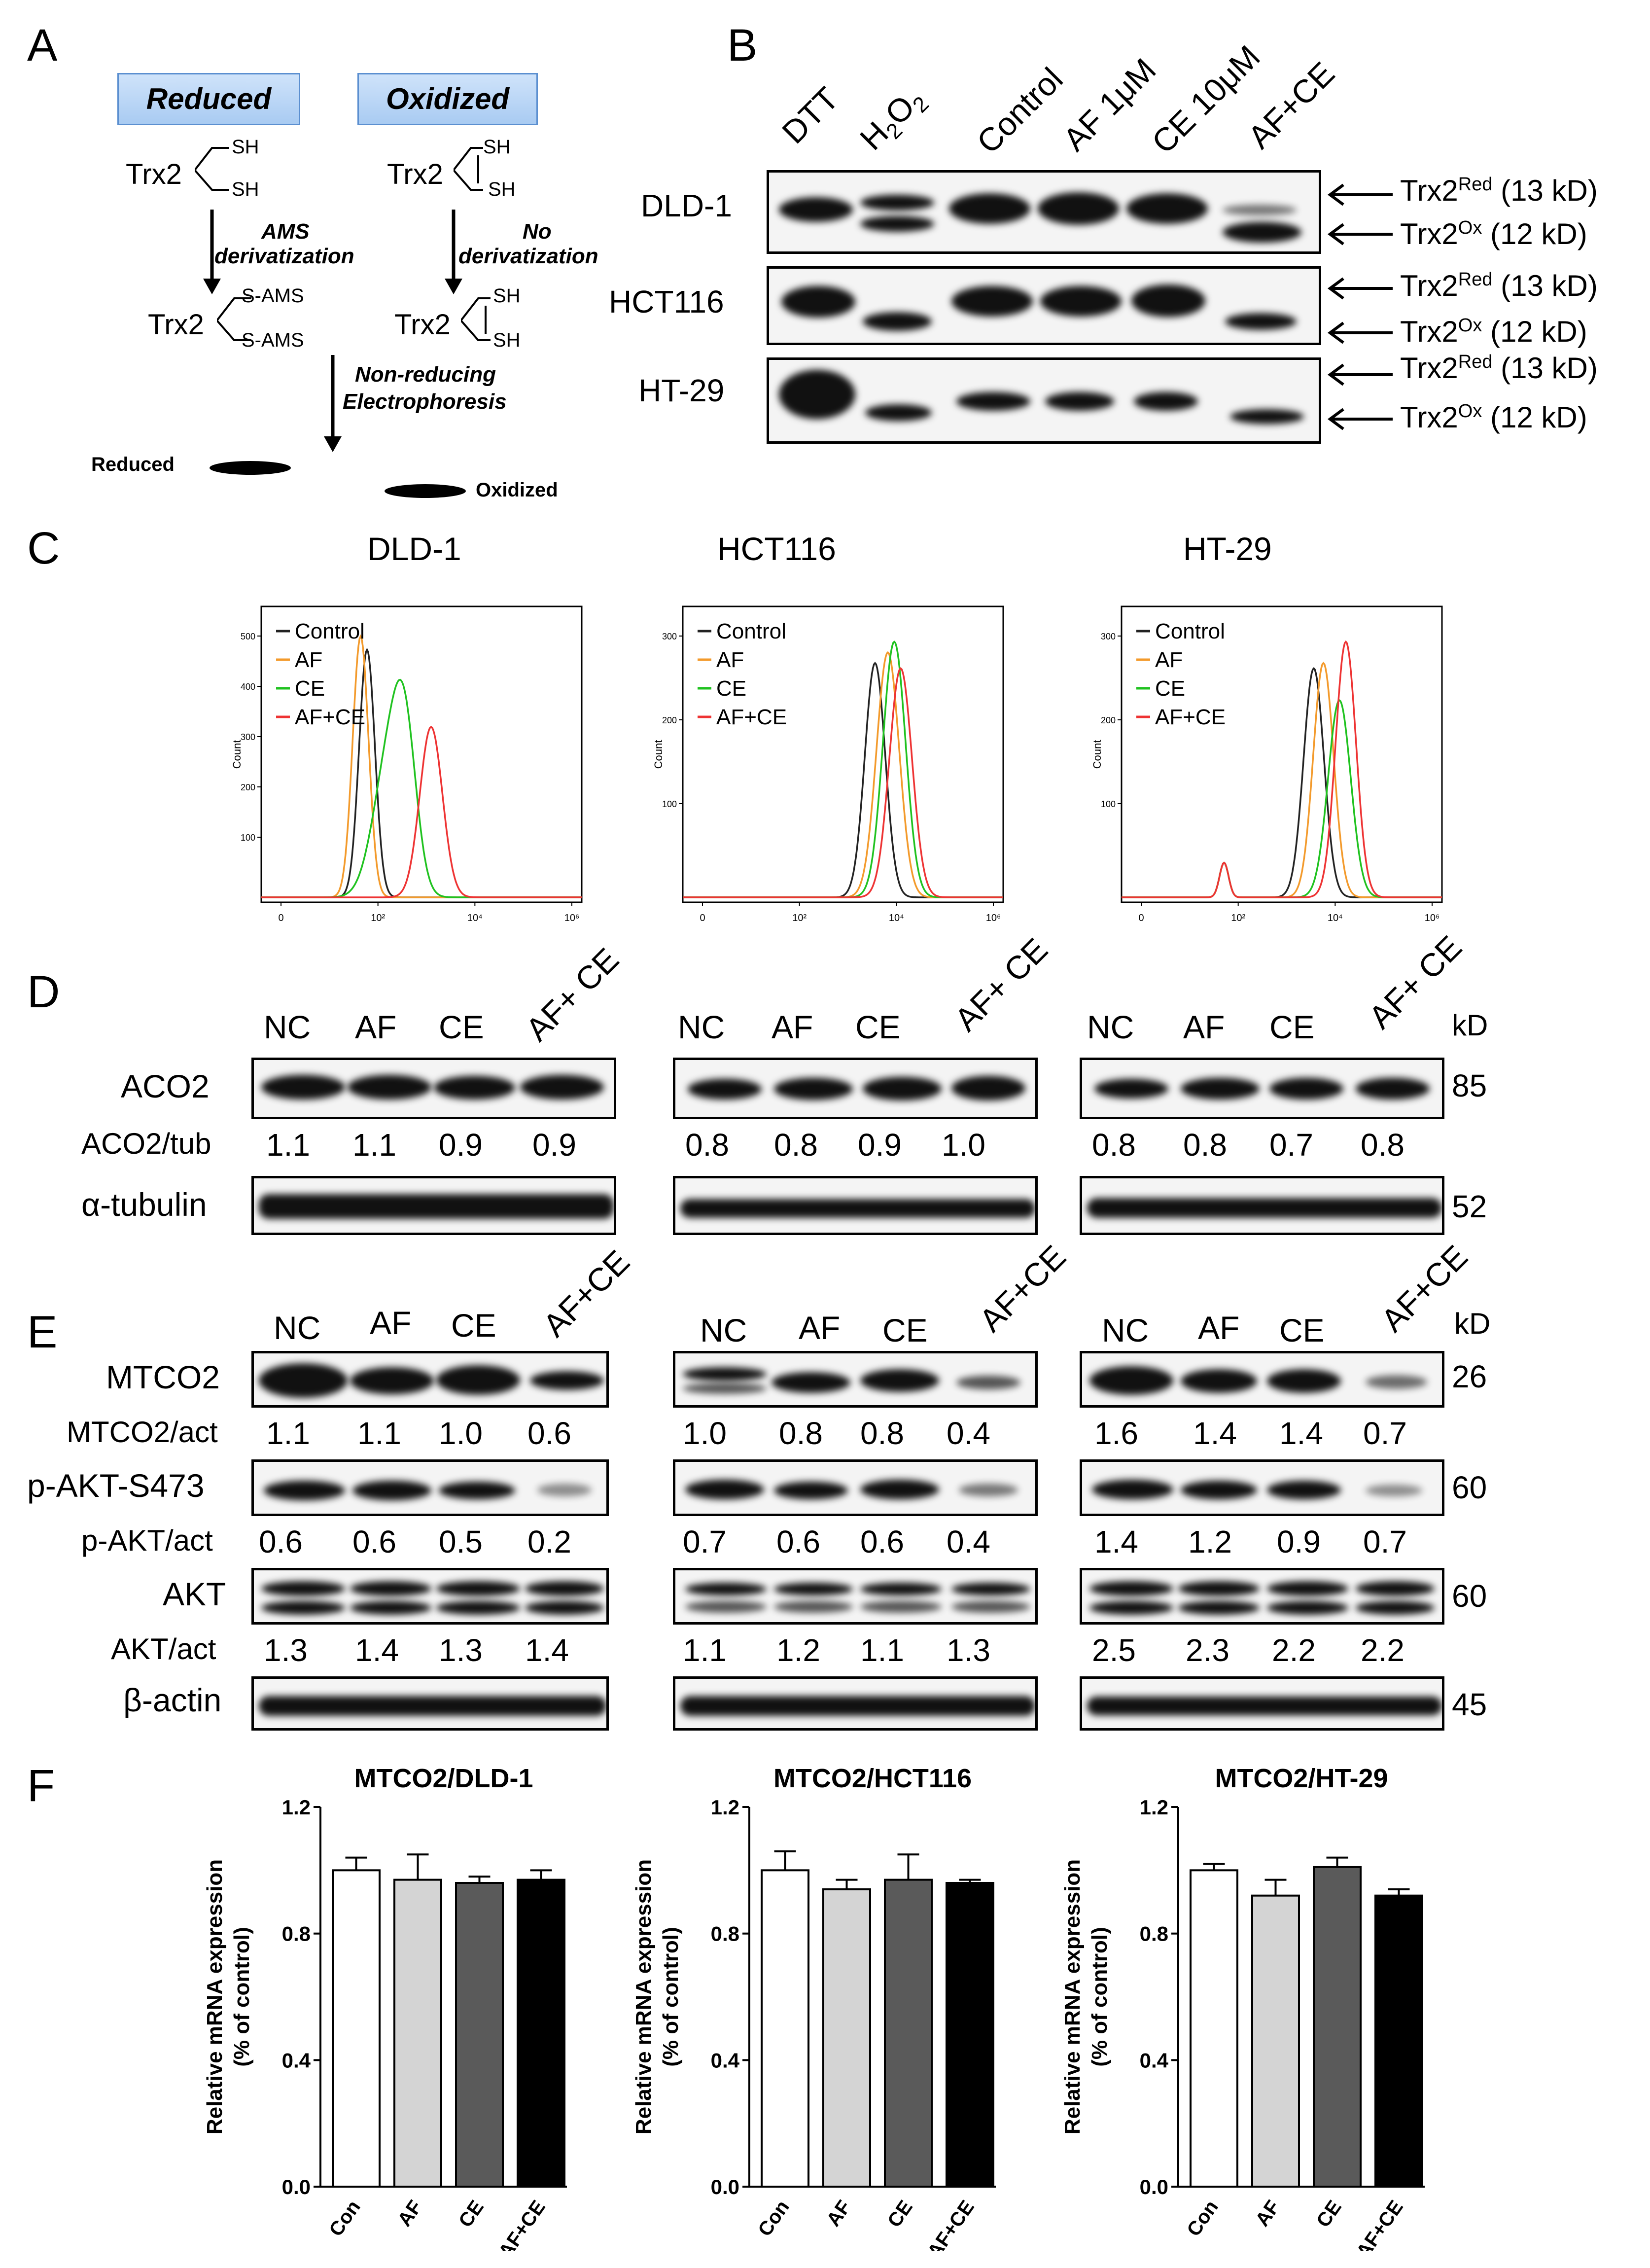  I want to click on trx2-ox-label-1: Trx2Ox (12 kD), so click(1493, 233).